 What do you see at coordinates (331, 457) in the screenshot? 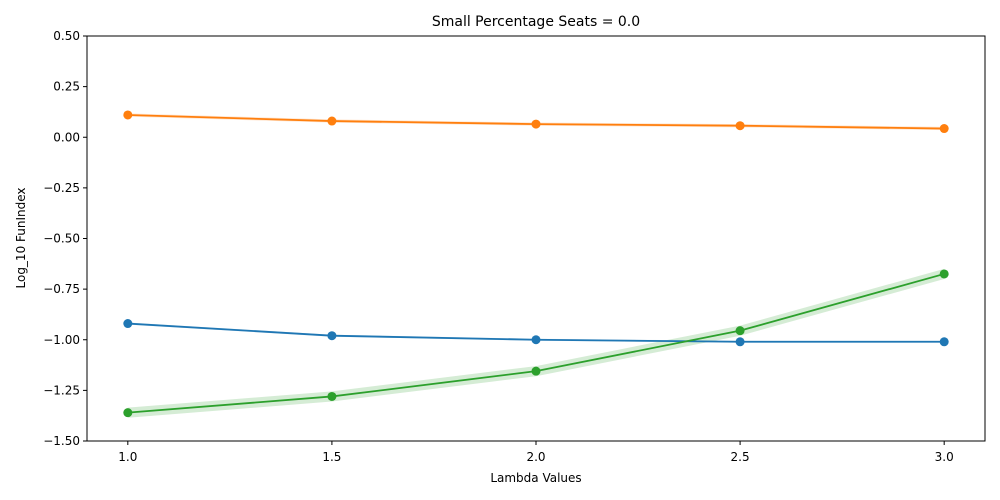
I see `x-tick-label: 1.5` at bounding box center [331, 457].